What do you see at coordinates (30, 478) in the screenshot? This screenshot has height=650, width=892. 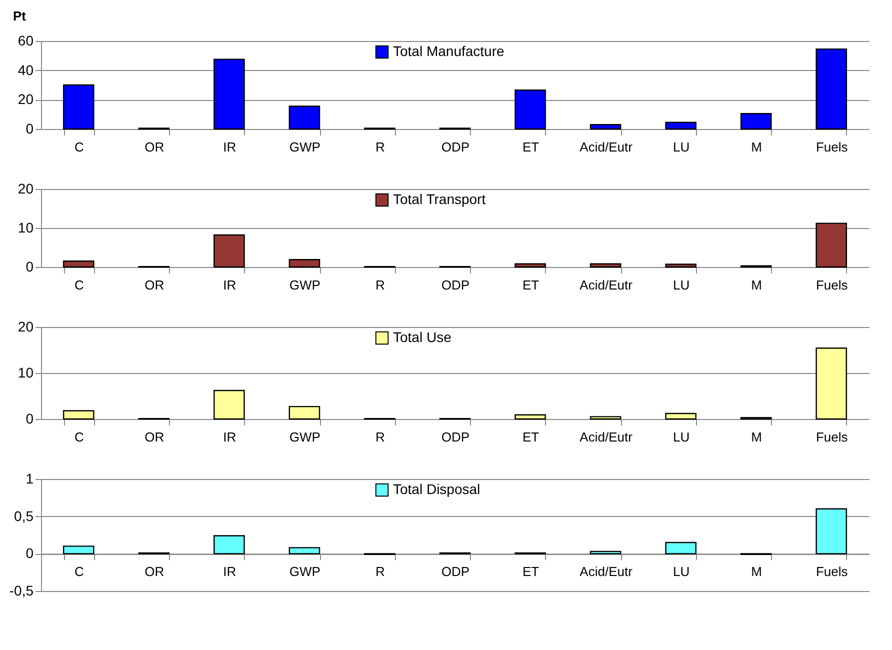 I see `y-tick-label: 1` at bounding box center [30, 478].